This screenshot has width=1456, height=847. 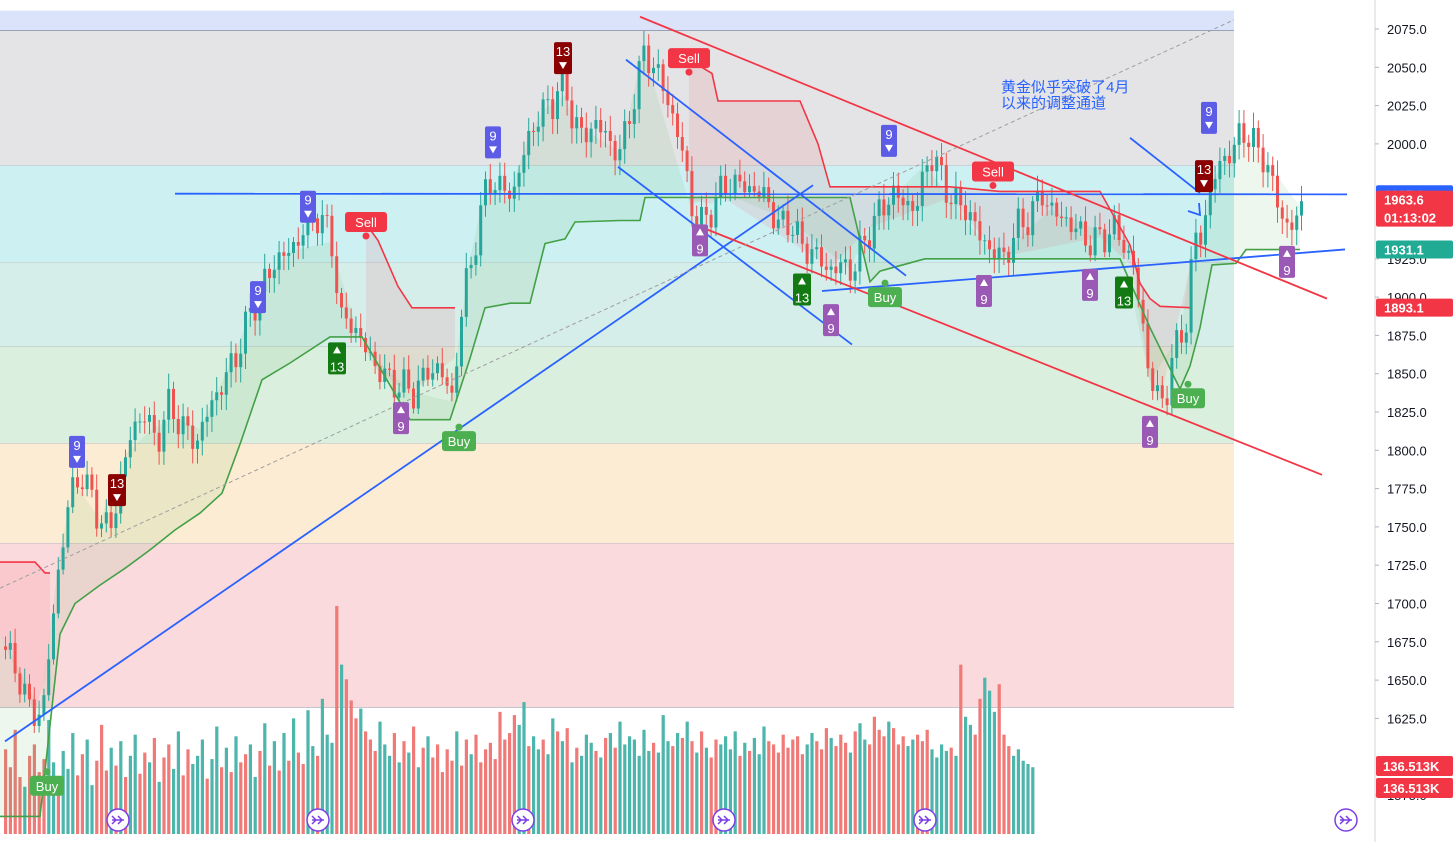 I want to click on supertrend-down-fill, so click(x=25, y=638).